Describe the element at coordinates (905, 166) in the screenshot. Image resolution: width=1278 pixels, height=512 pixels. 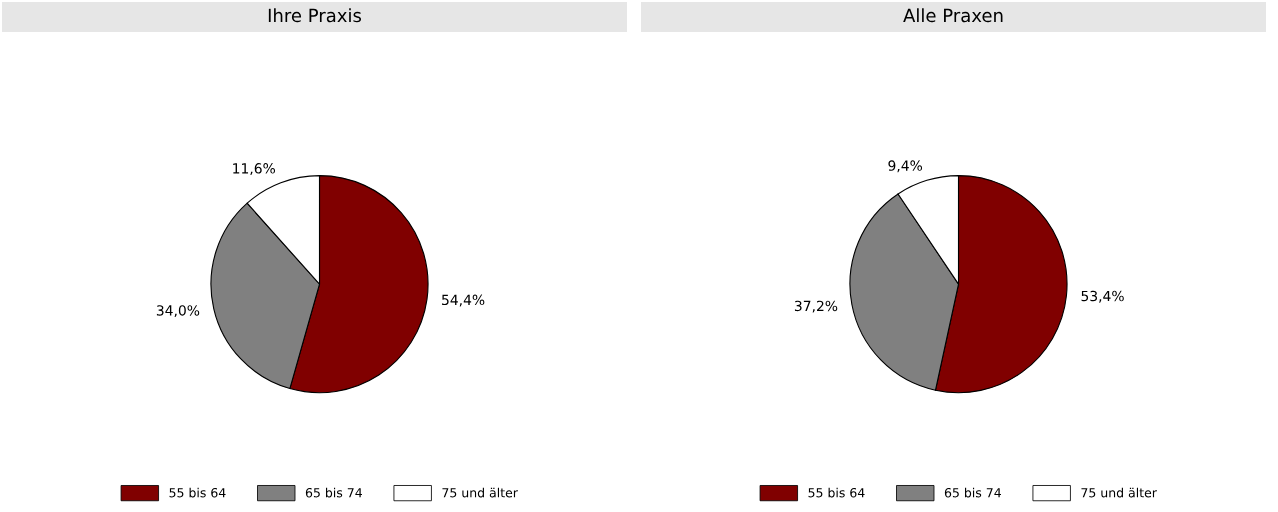
I see `data-label: 9,4%` at that location.